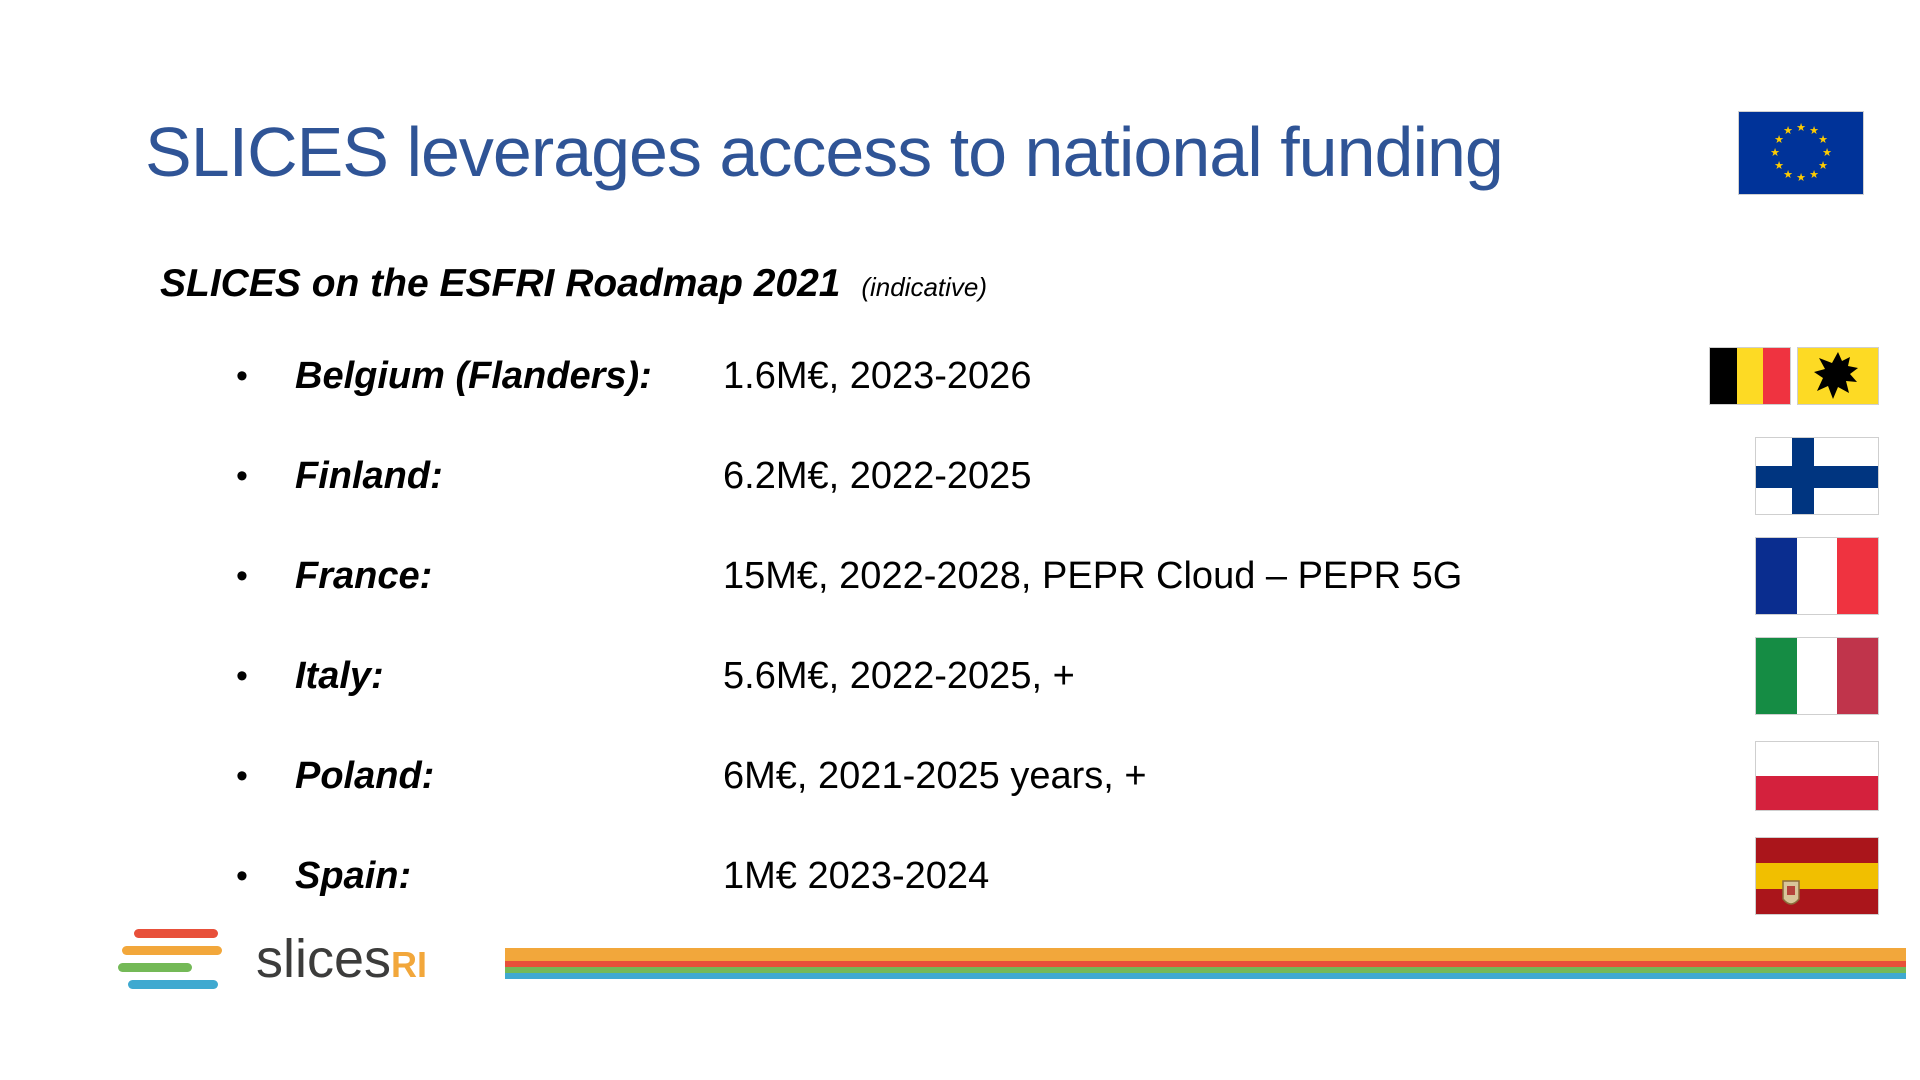  What do you see at coordinates (324, 959) in the screenshot?
I see `logo-name: slices` at bounding box center [324, 959].